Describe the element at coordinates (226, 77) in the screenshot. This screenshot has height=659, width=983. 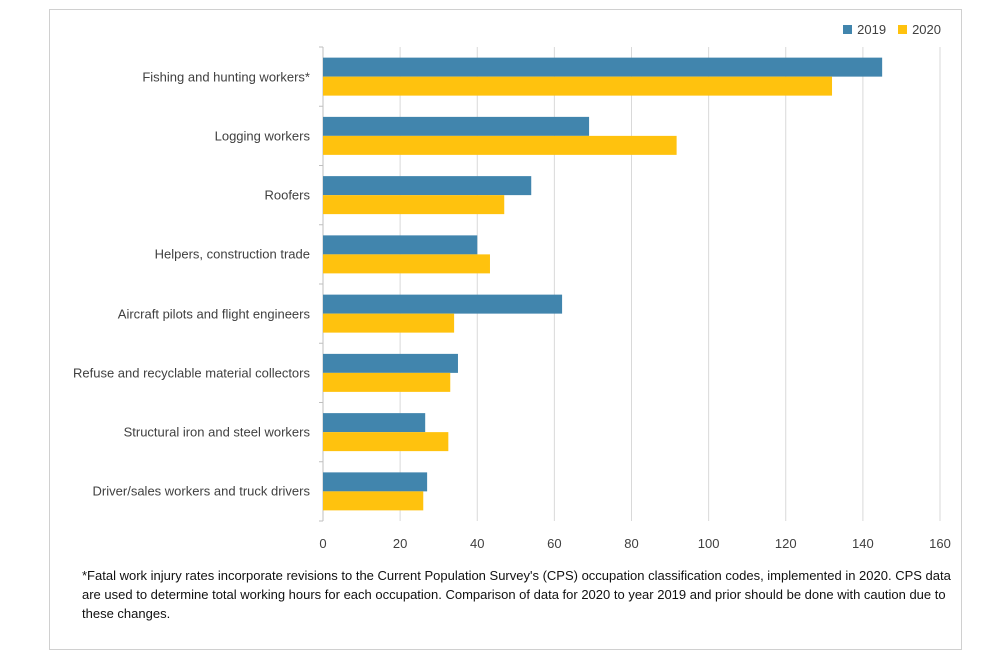
I see `category-label: Fishing and hunting workers*` at that location.